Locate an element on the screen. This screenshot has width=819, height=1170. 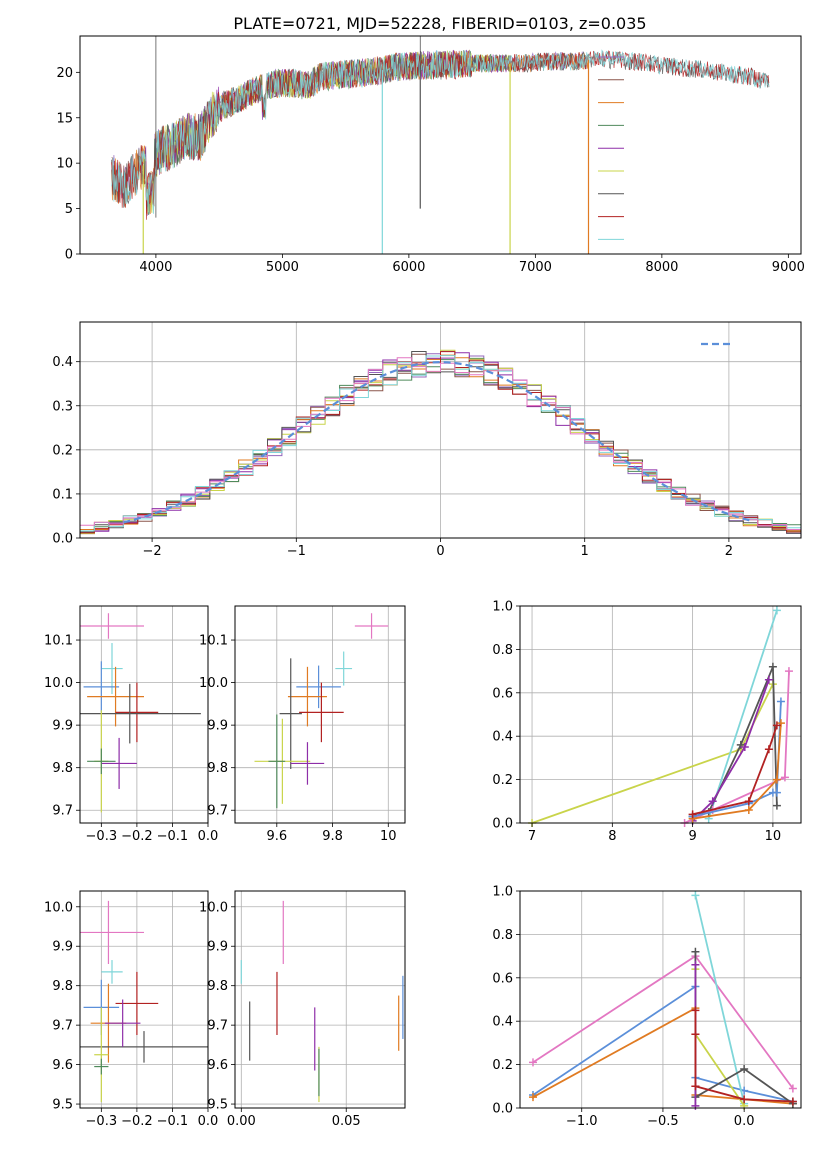
x-tick-label: −1 is located at coordinates (296, 551).